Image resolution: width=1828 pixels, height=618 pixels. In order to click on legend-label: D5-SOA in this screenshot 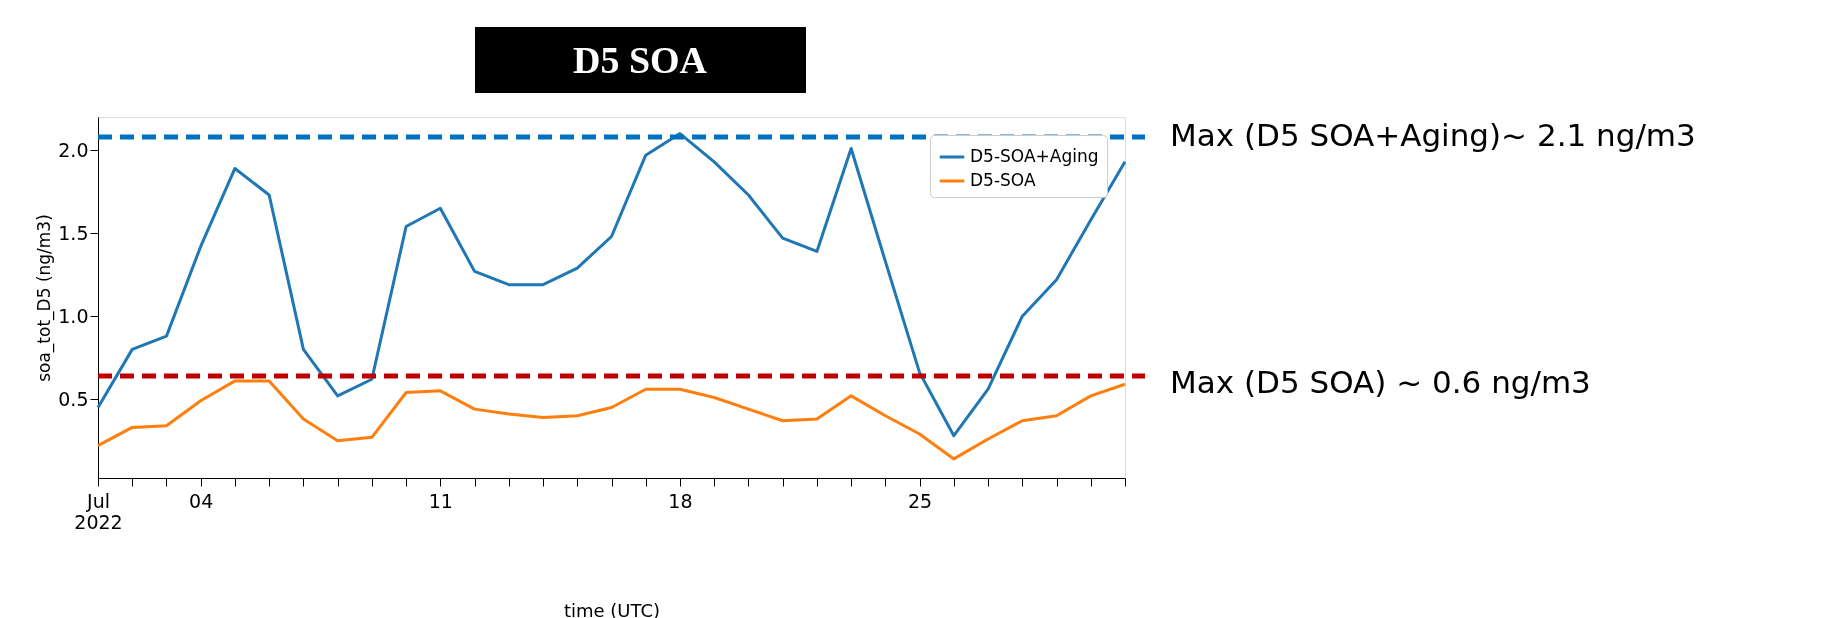, I will do `click(1003, 180)`.